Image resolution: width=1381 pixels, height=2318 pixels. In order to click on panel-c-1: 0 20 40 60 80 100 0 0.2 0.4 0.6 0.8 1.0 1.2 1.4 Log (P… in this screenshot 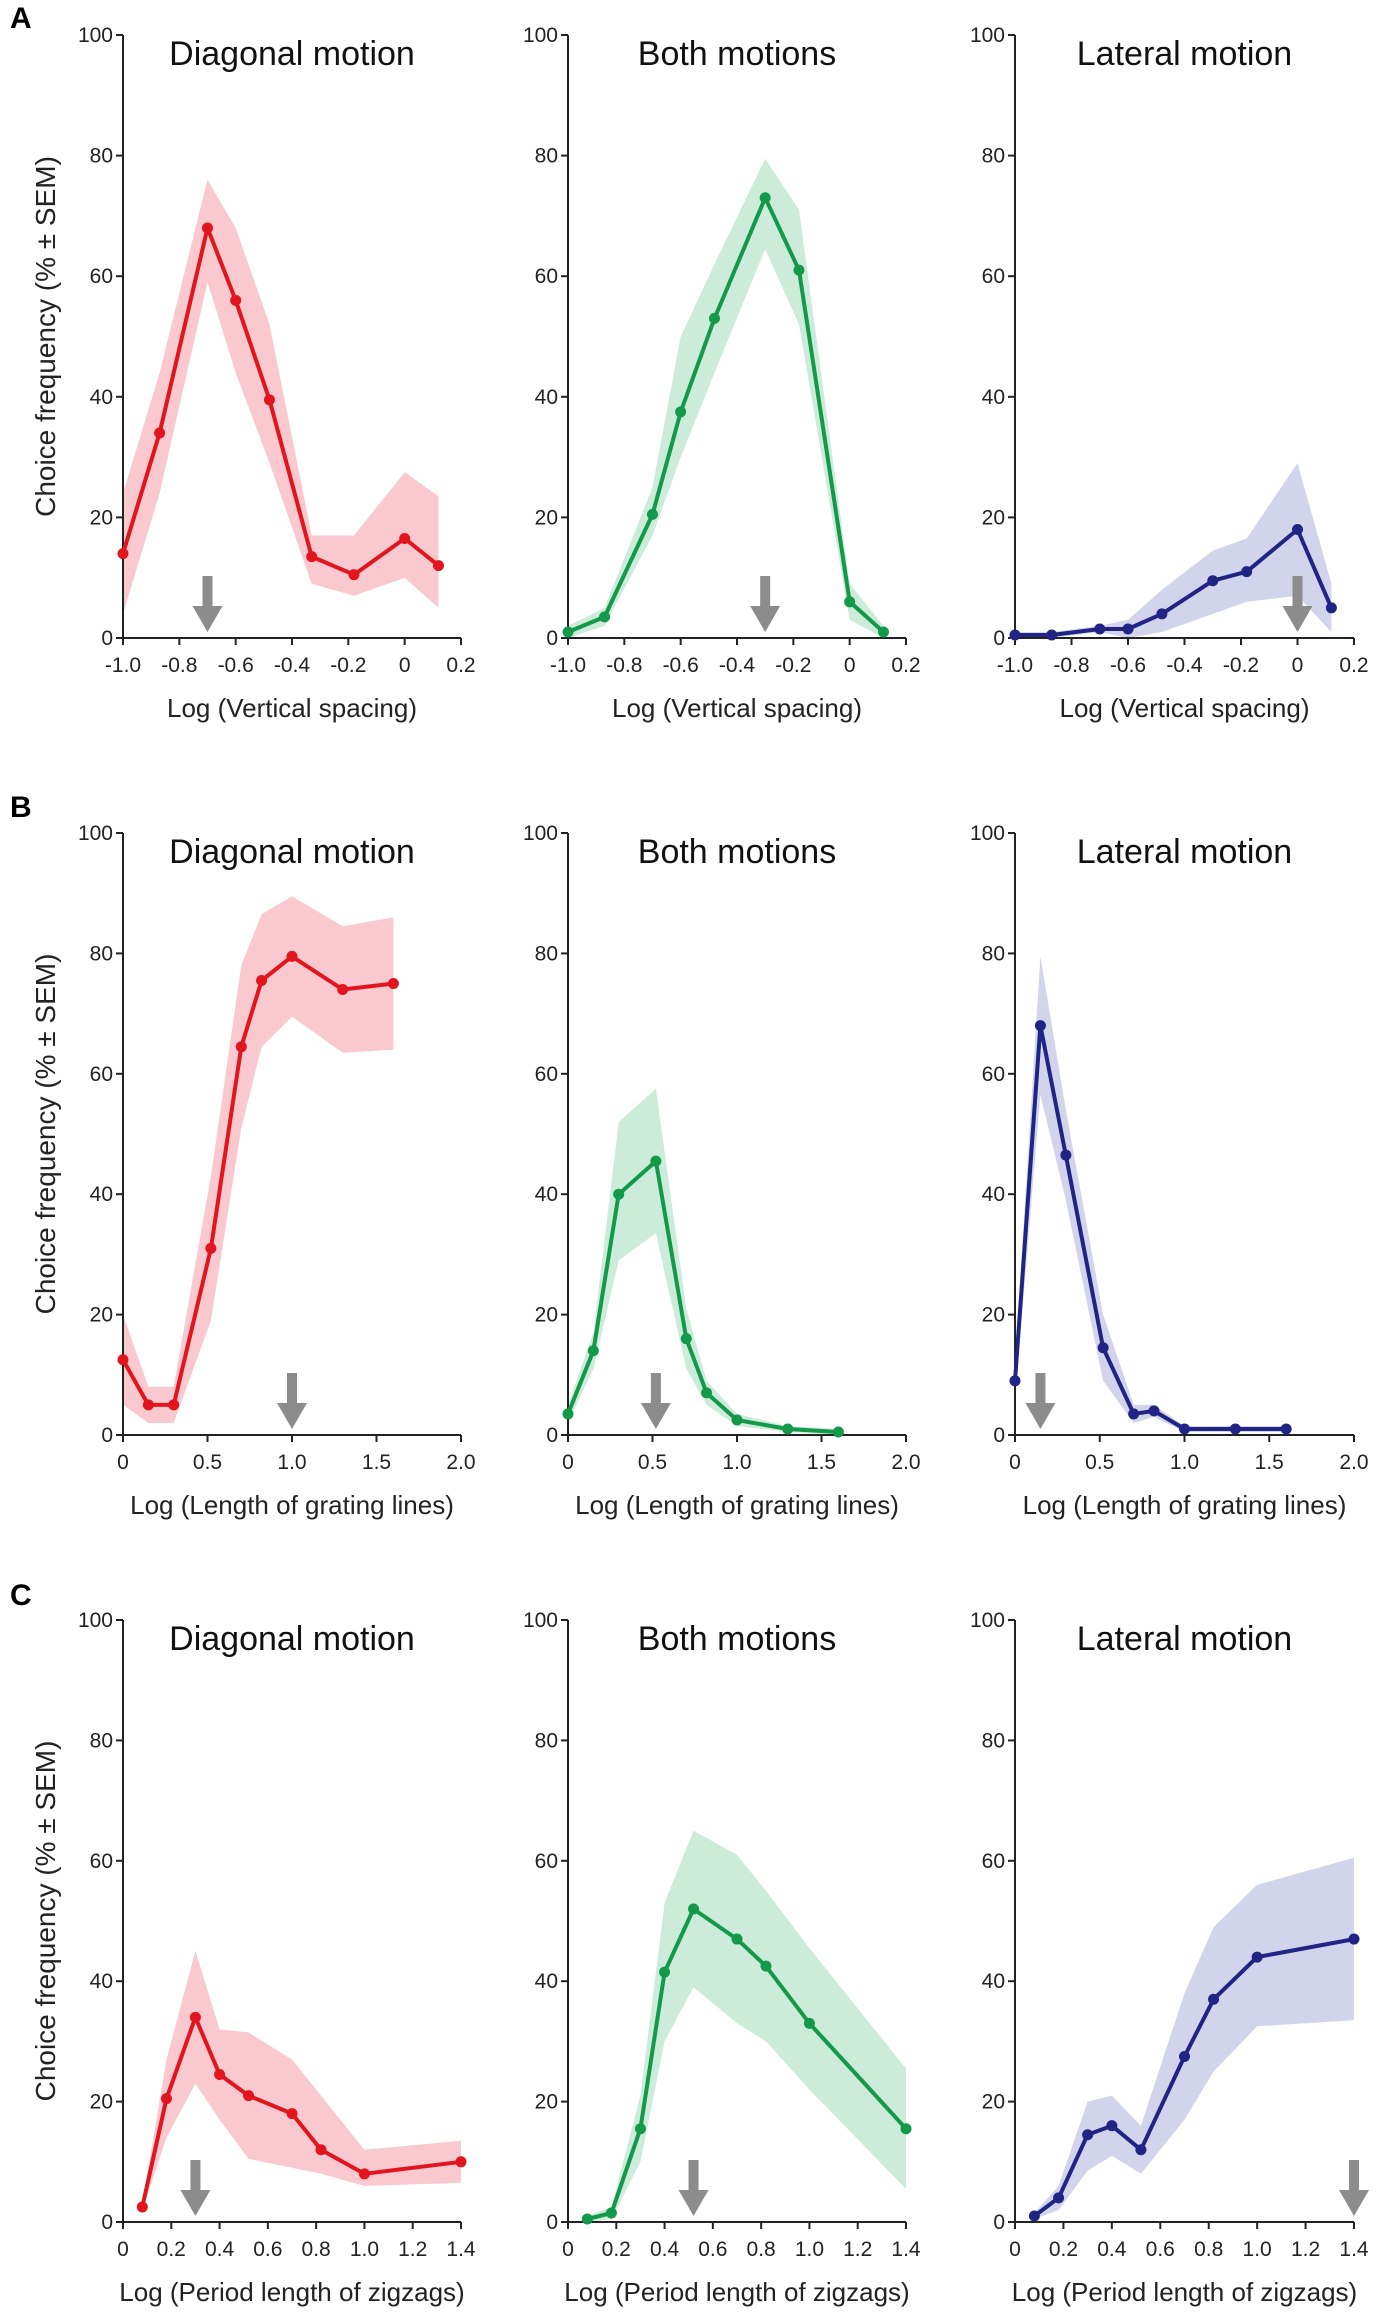, I will do `click(277, 1958)`.